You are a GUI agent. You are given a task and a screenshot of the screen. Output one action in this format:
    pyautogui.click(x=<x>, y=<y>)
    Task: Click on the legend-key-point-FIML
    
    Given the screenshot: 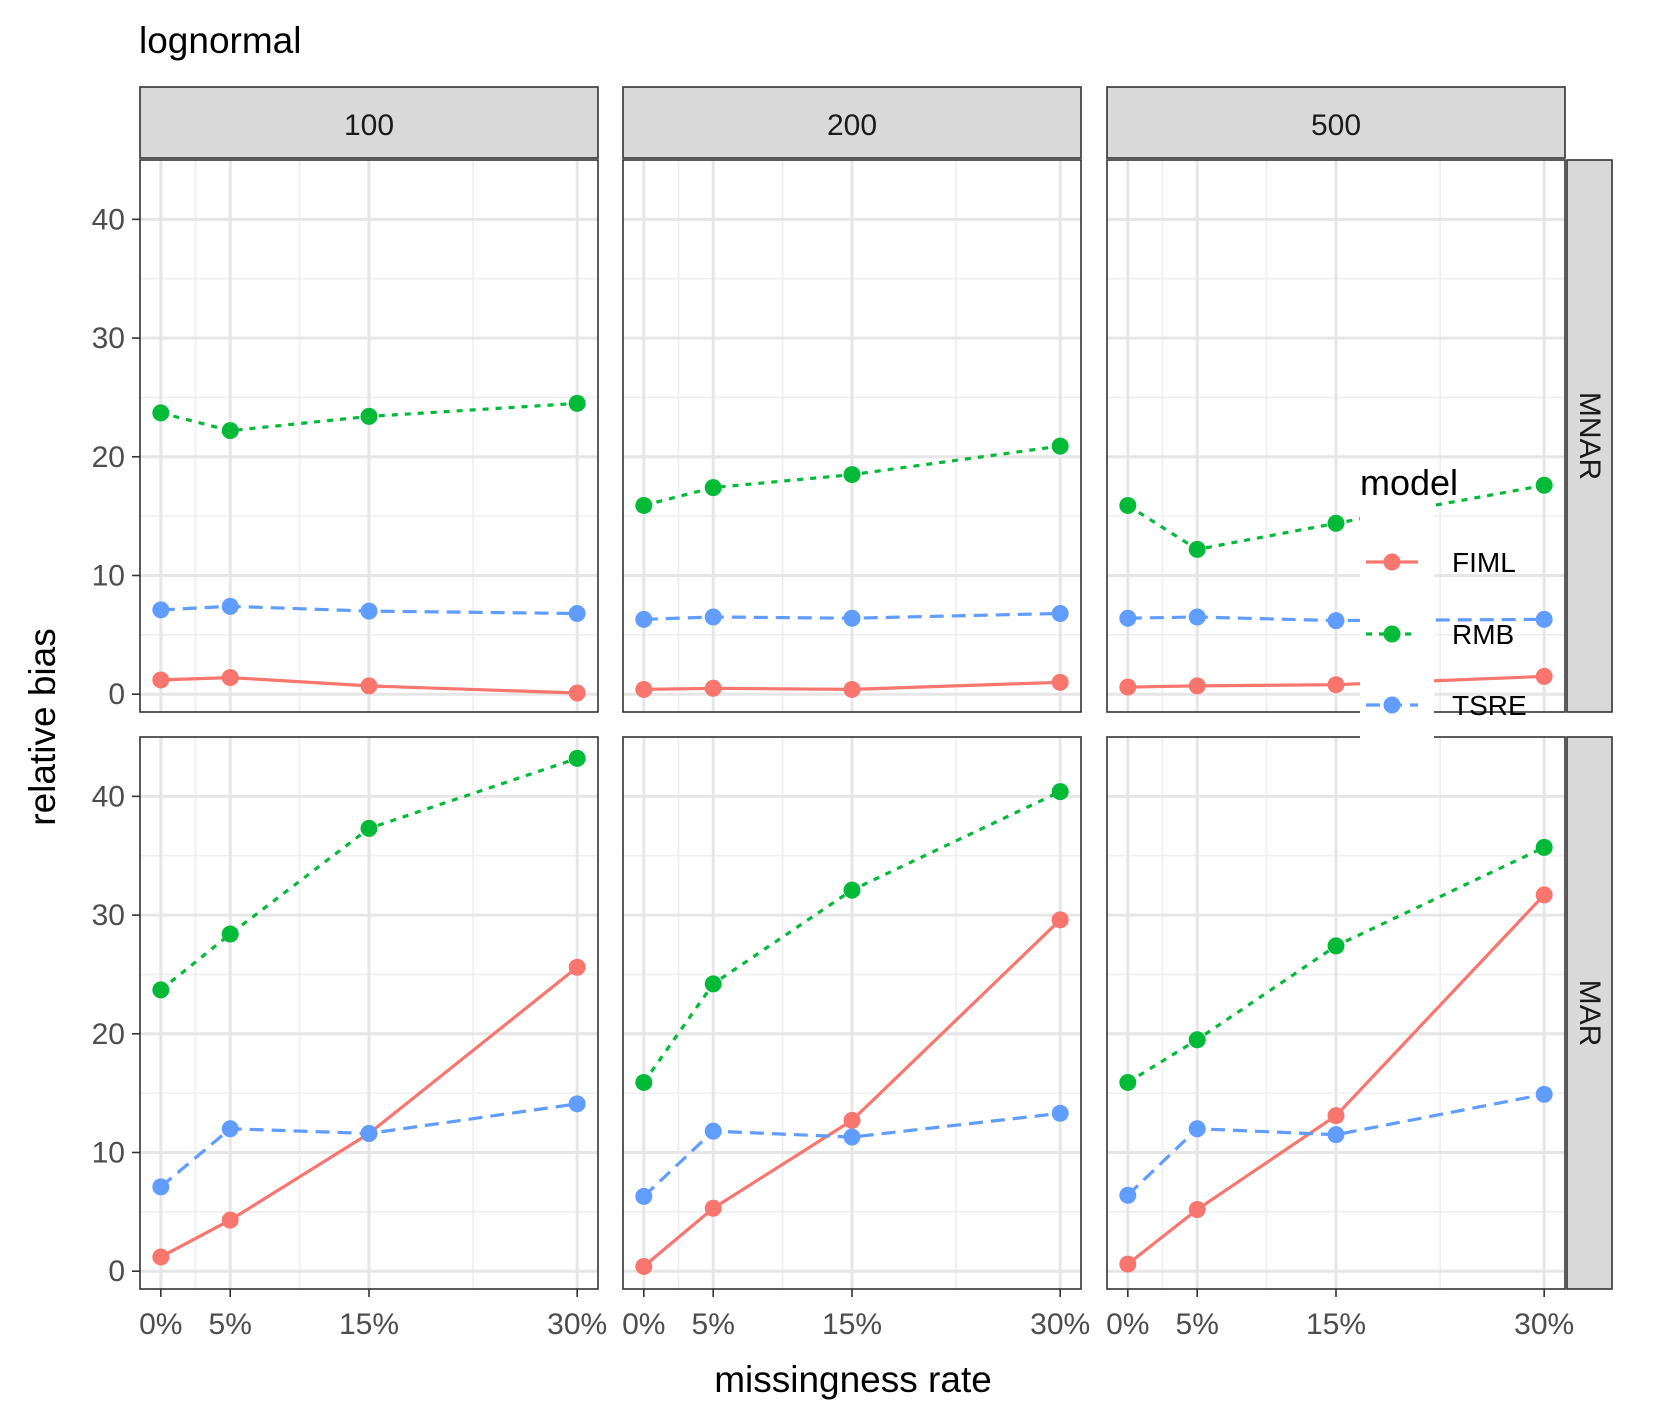 What is the action you would take?
    pyautogui.click(x=1392, y=562)
    